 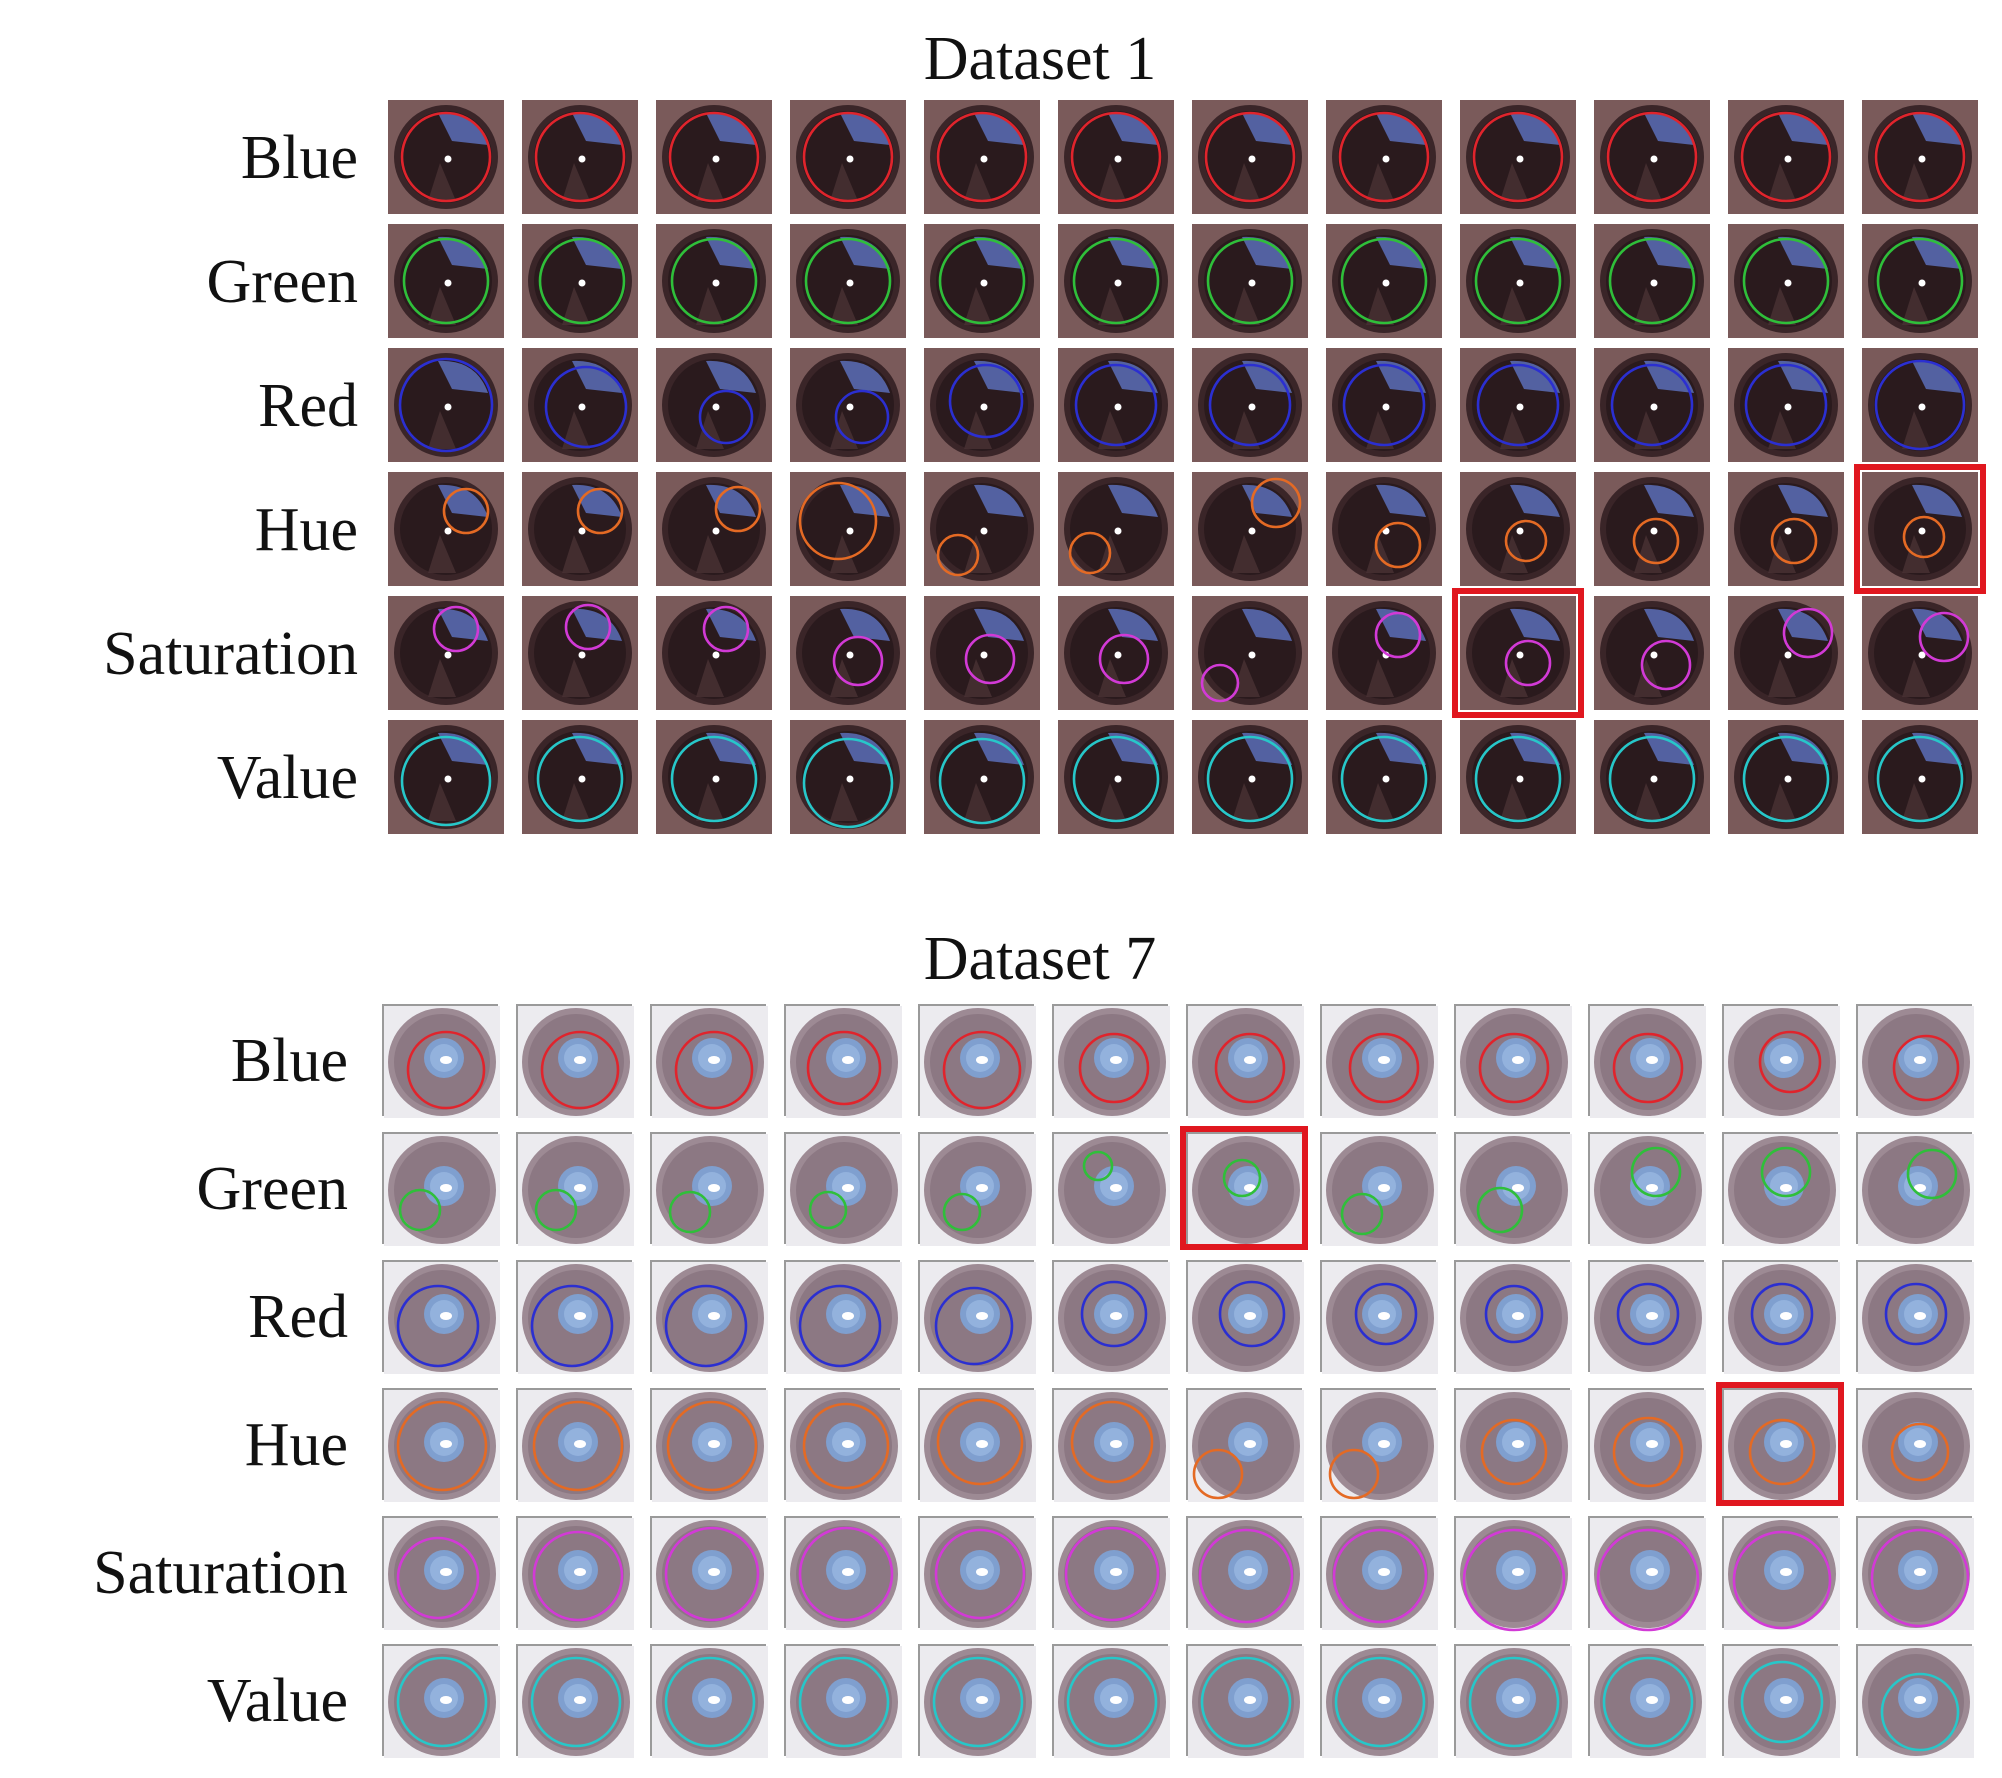 What do you see at coordinates (1040, 959) in the screenshot?
I see `dataset-7-title: Dataset 7` at bounding box center [1040, 959].